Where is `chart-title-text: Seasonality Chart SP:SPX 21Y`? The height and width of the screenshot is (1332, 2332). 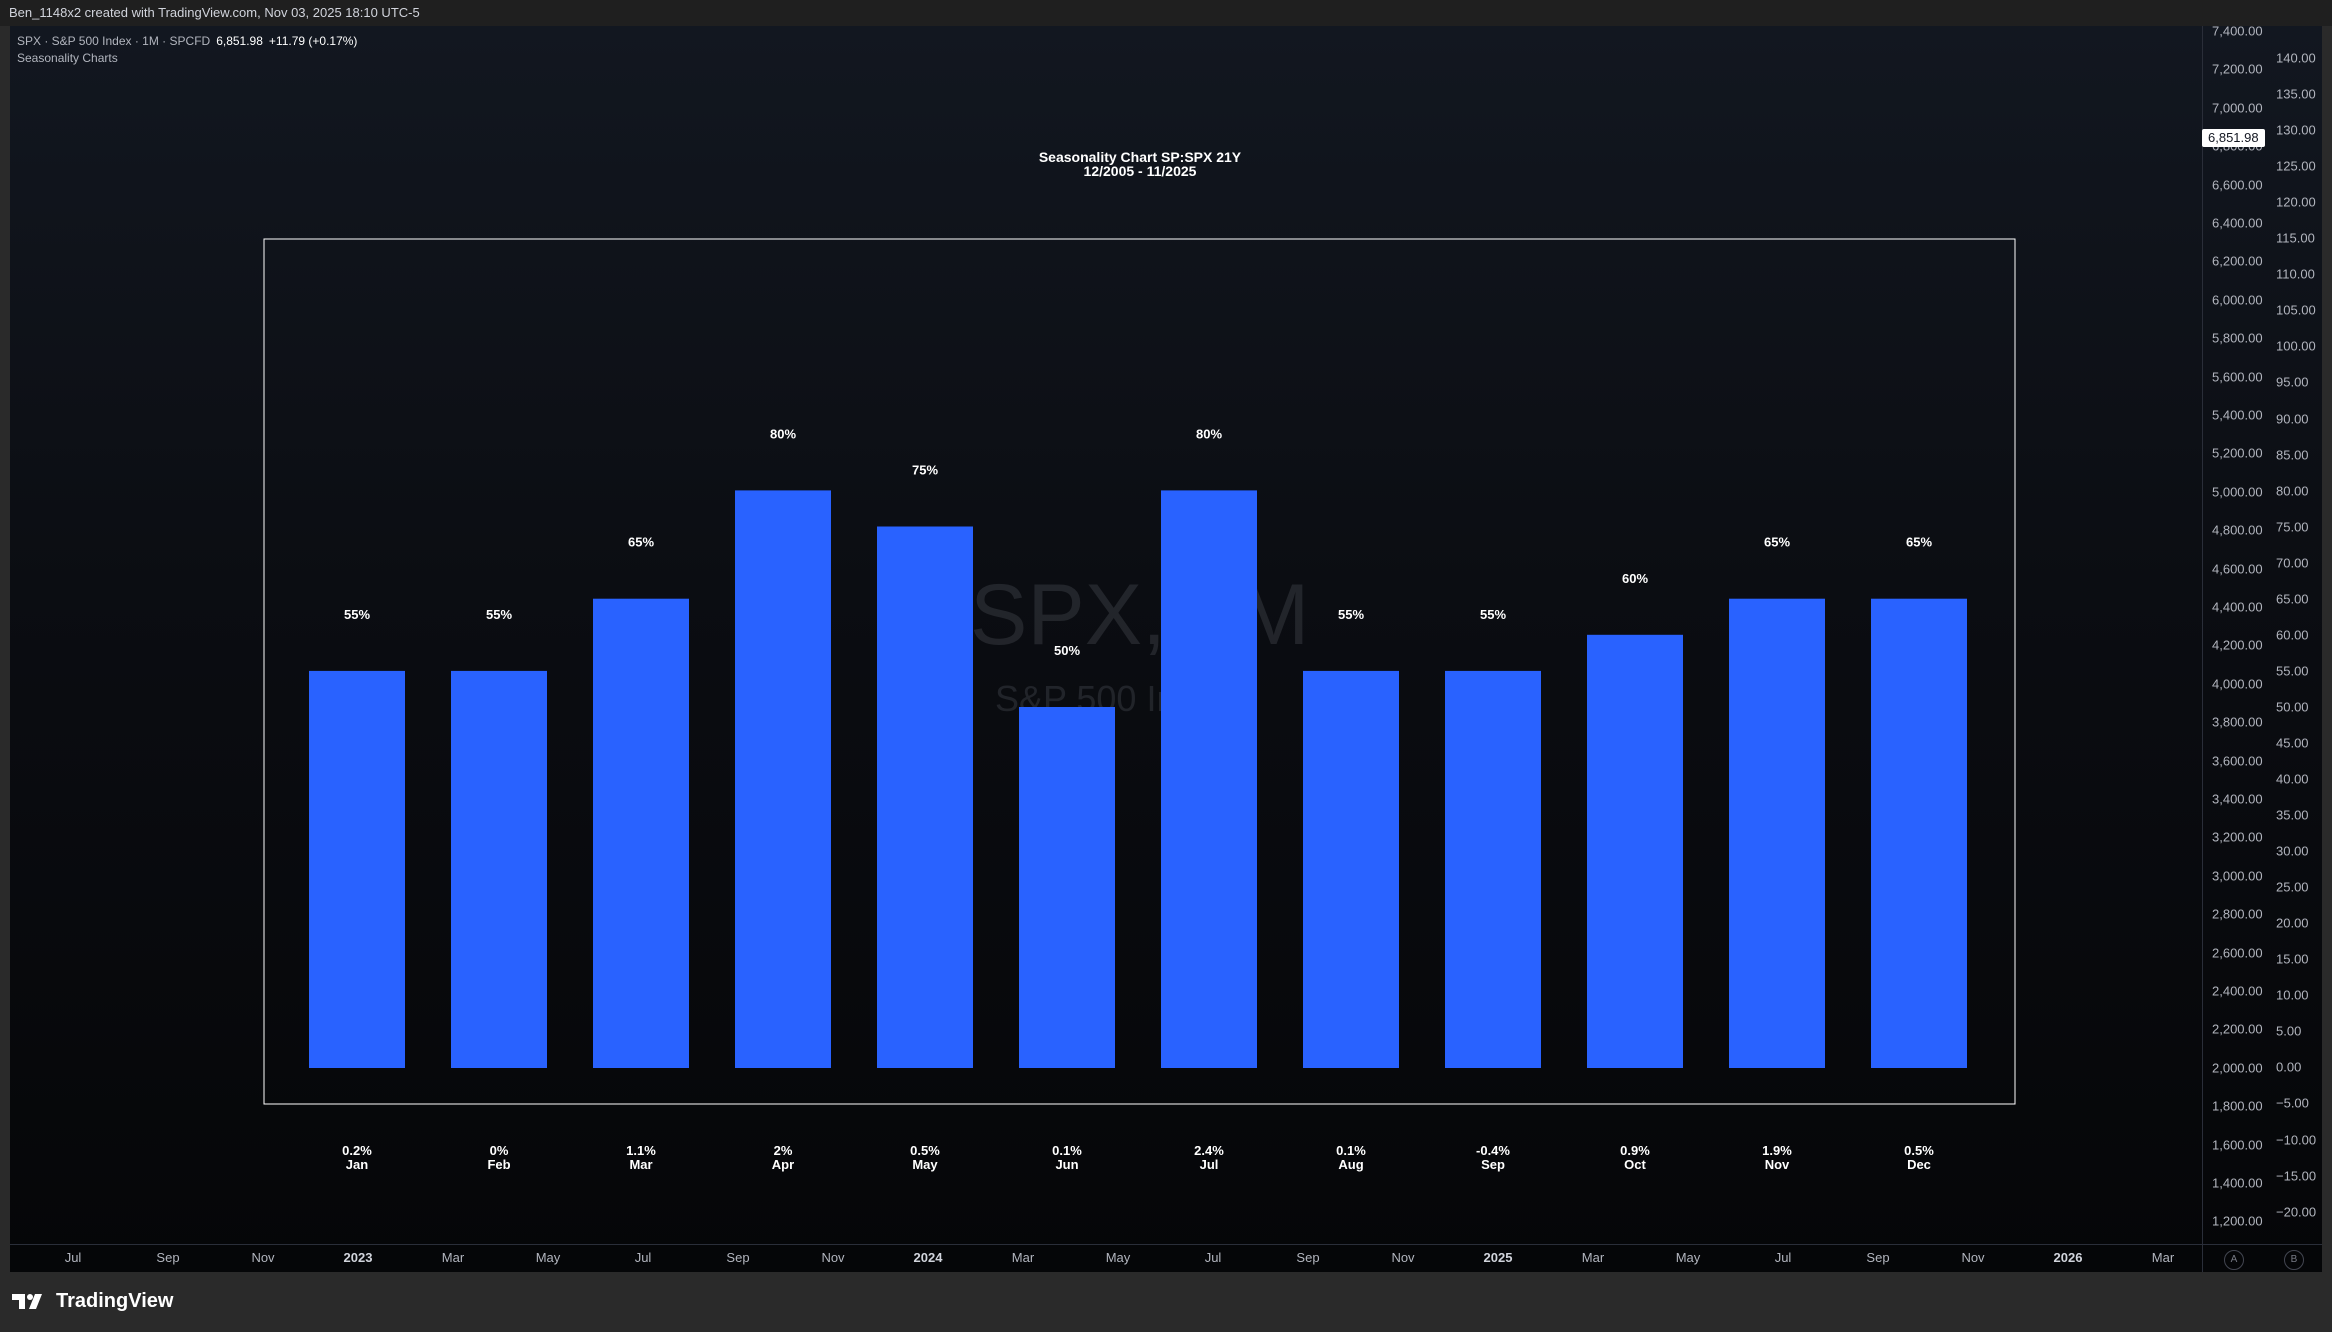 chart-title-text: Seasonality Chart SP:SPX 21Y is located at coordinates (1140, 157).